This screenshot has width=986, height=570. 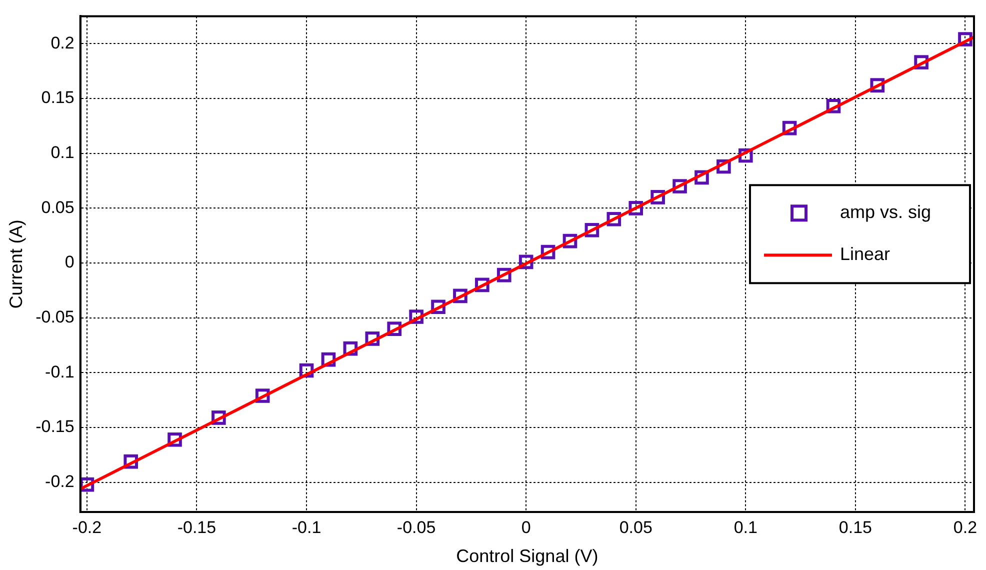 What do you see at coordinates (416, 527) in the screenshot?
I see `x-tick-label: -0.05` at bounding box center [416, 527].